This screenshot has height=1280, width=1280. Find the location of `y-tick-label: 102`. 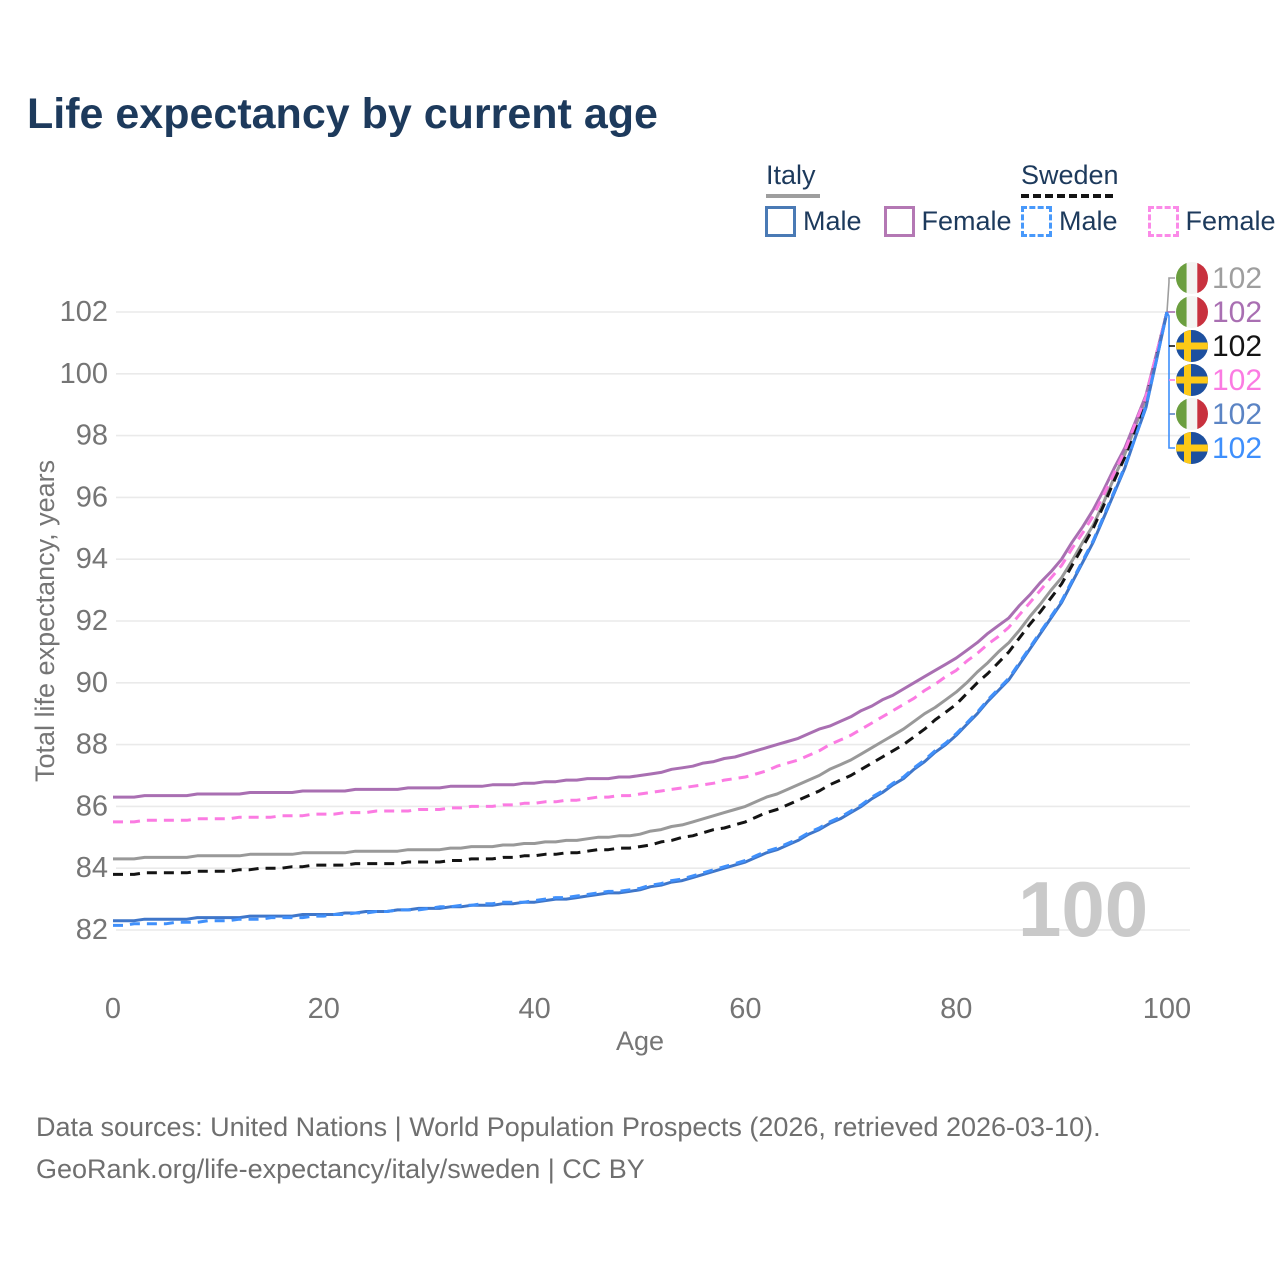

y-tick-label: 102 is located at coordinates (84, 312).